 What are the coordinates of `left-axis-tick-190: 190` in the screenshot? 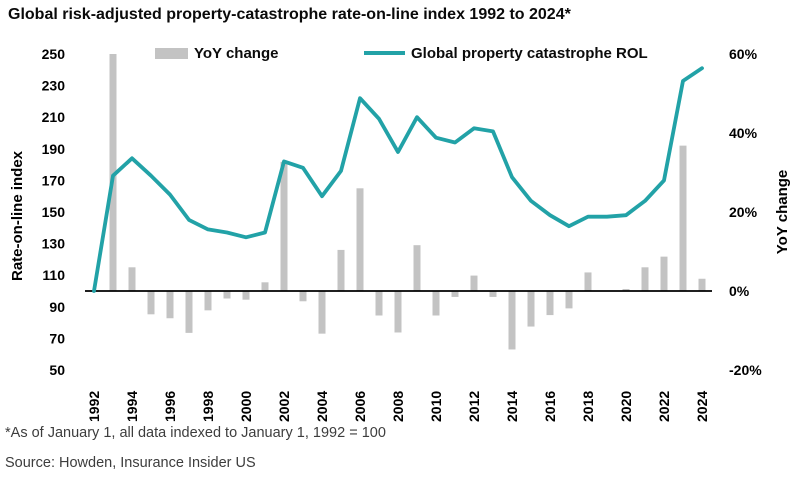 It's located at (54, 149).